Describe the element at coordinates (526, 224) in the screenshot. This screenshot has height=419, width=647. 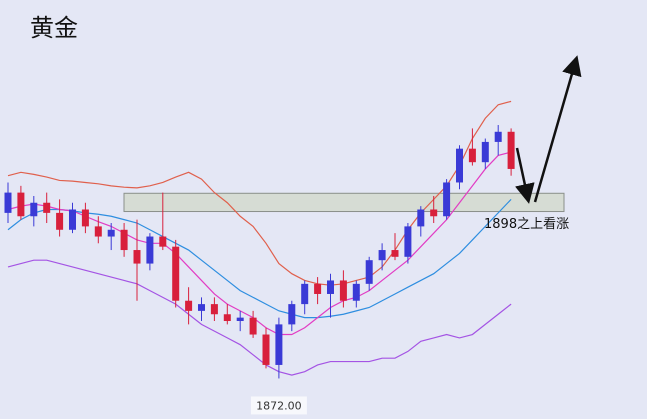
I see `annotation: 1898之上看涨` at that location.